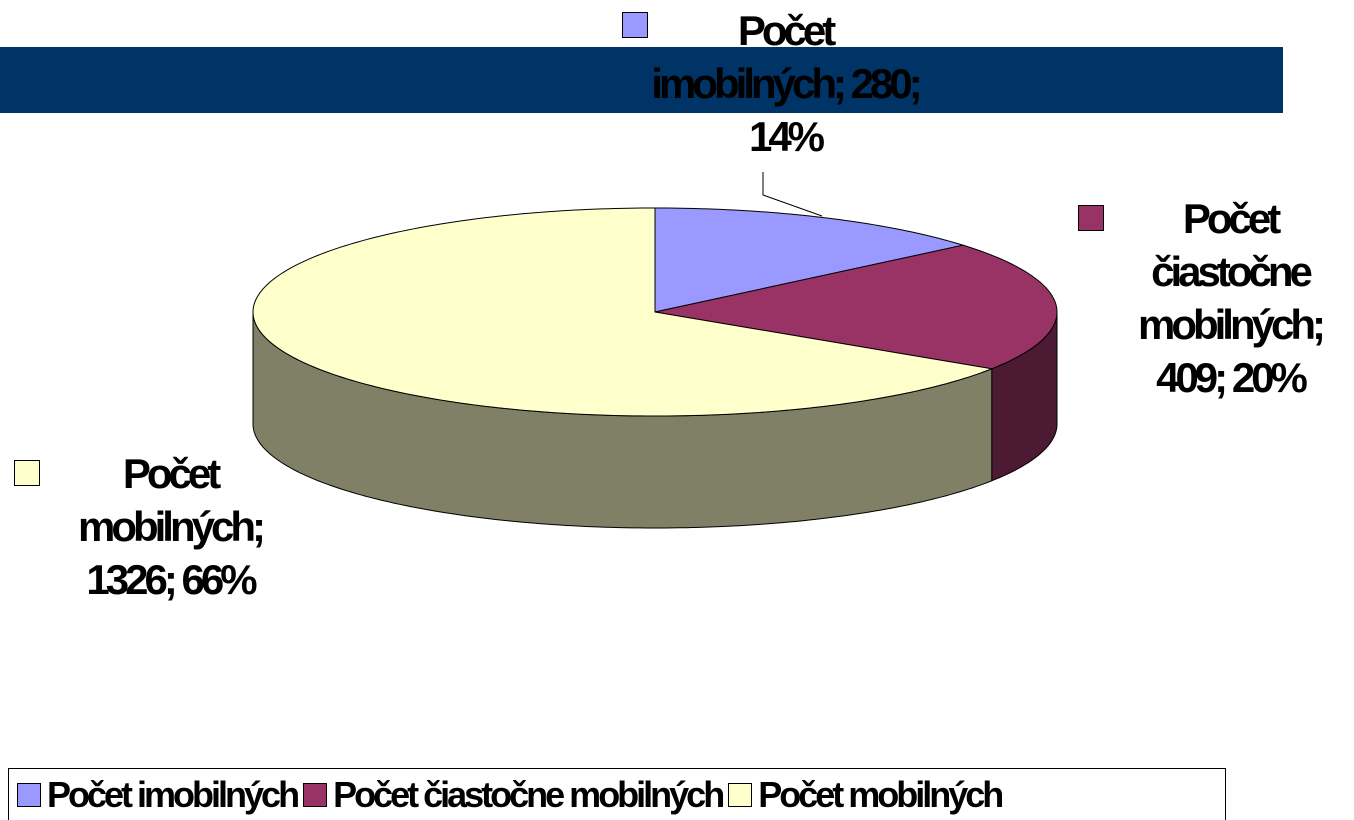  What do you see at coordinates (641, 80) in the screenshot?
I see `banner` at bounding box center [641, 80].